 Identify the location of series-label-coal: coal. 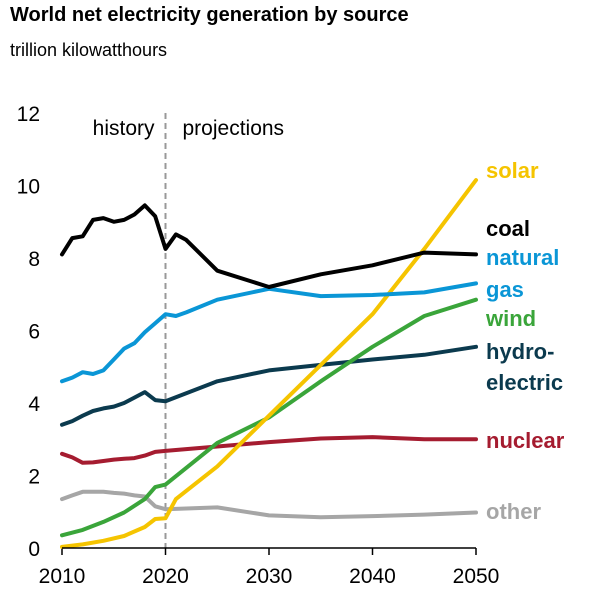
(508, 228).